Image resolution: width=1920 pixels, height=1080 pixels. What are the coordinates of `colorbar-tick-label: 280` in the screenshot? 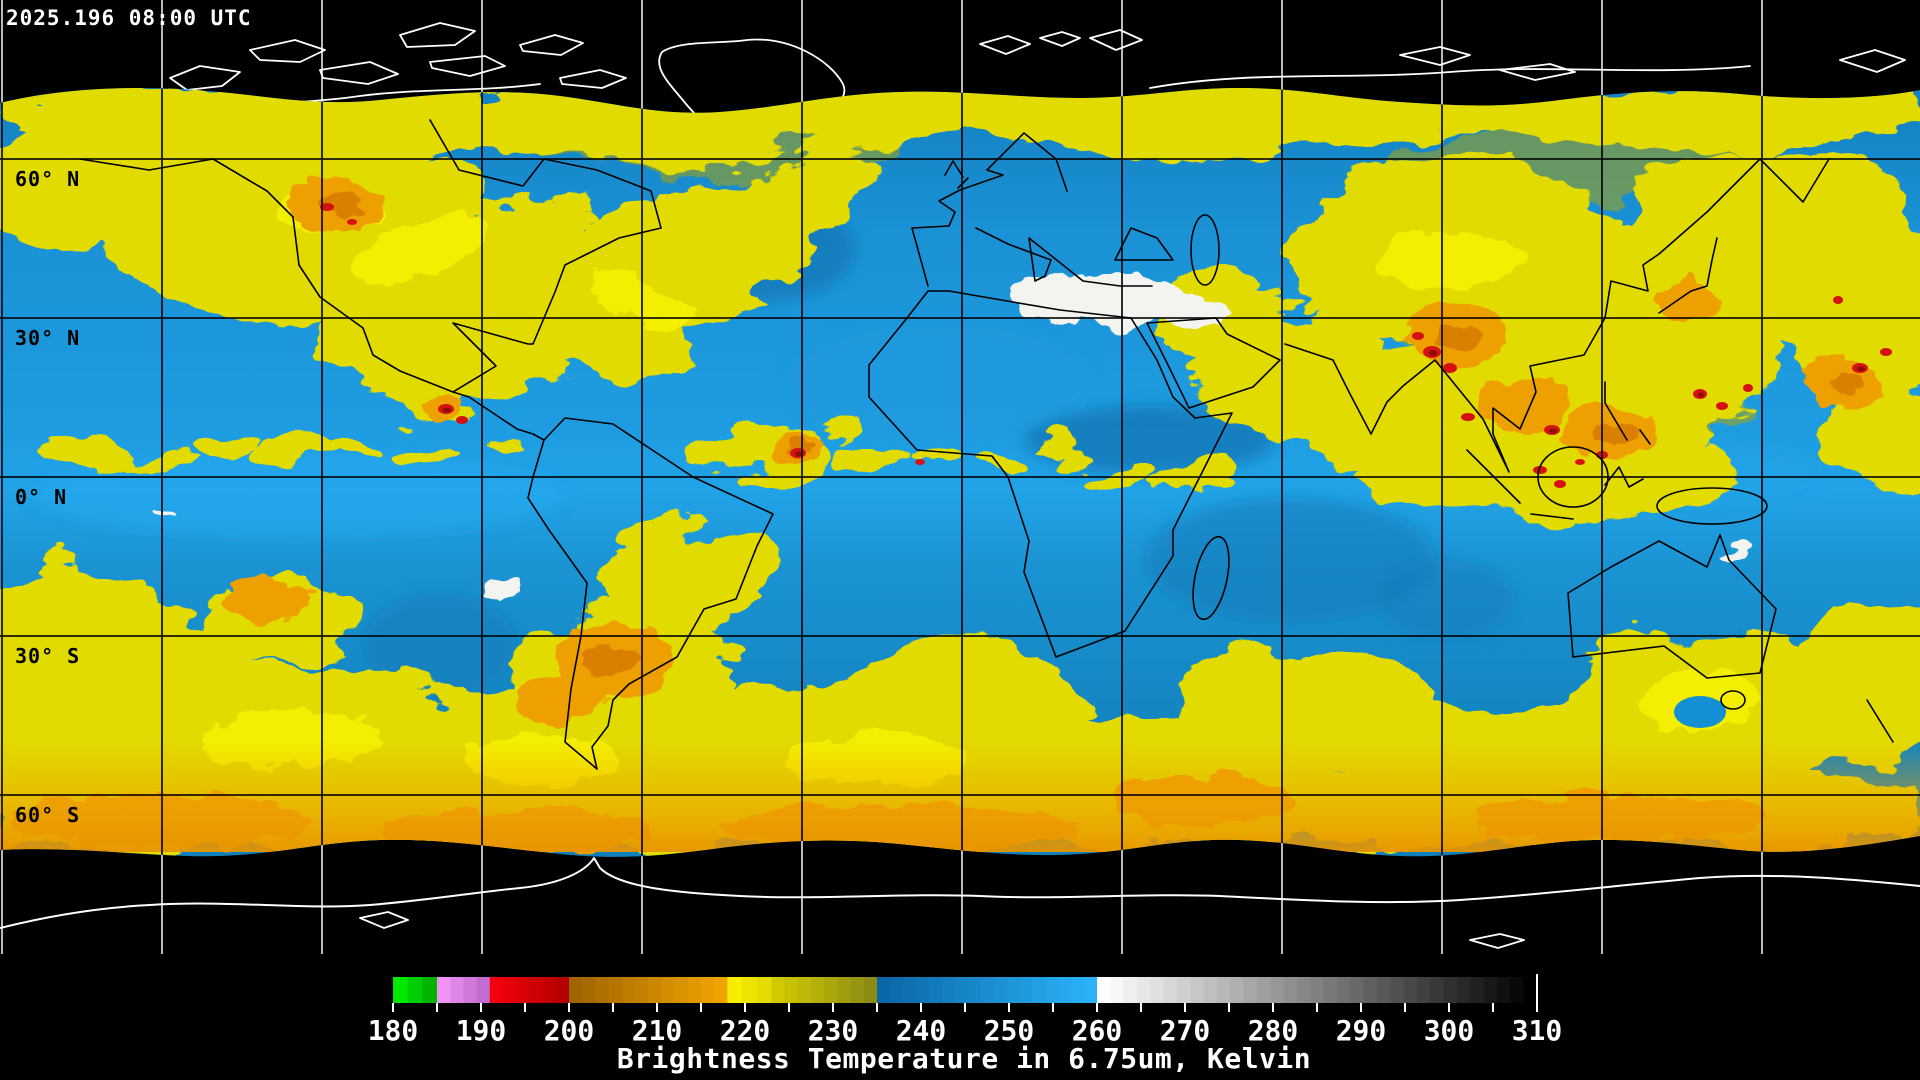 It's located at (1273, 1030).